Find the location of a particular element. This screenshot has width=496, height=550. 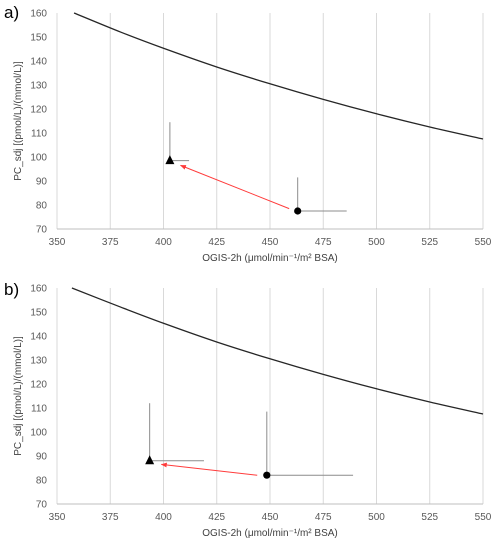

panel-label-b: b) is located at coordinates (12, 289).